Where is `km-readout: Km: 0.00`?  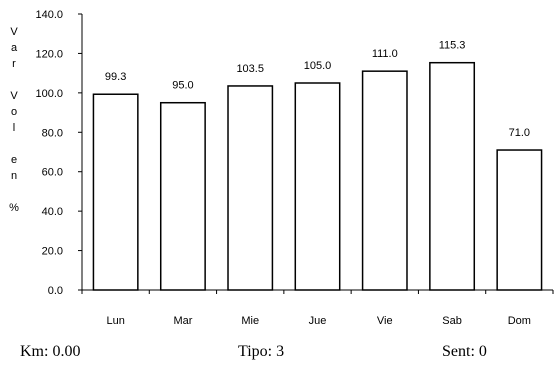 km-readout: Km: 0.00 is located at coordinates (50, 351).